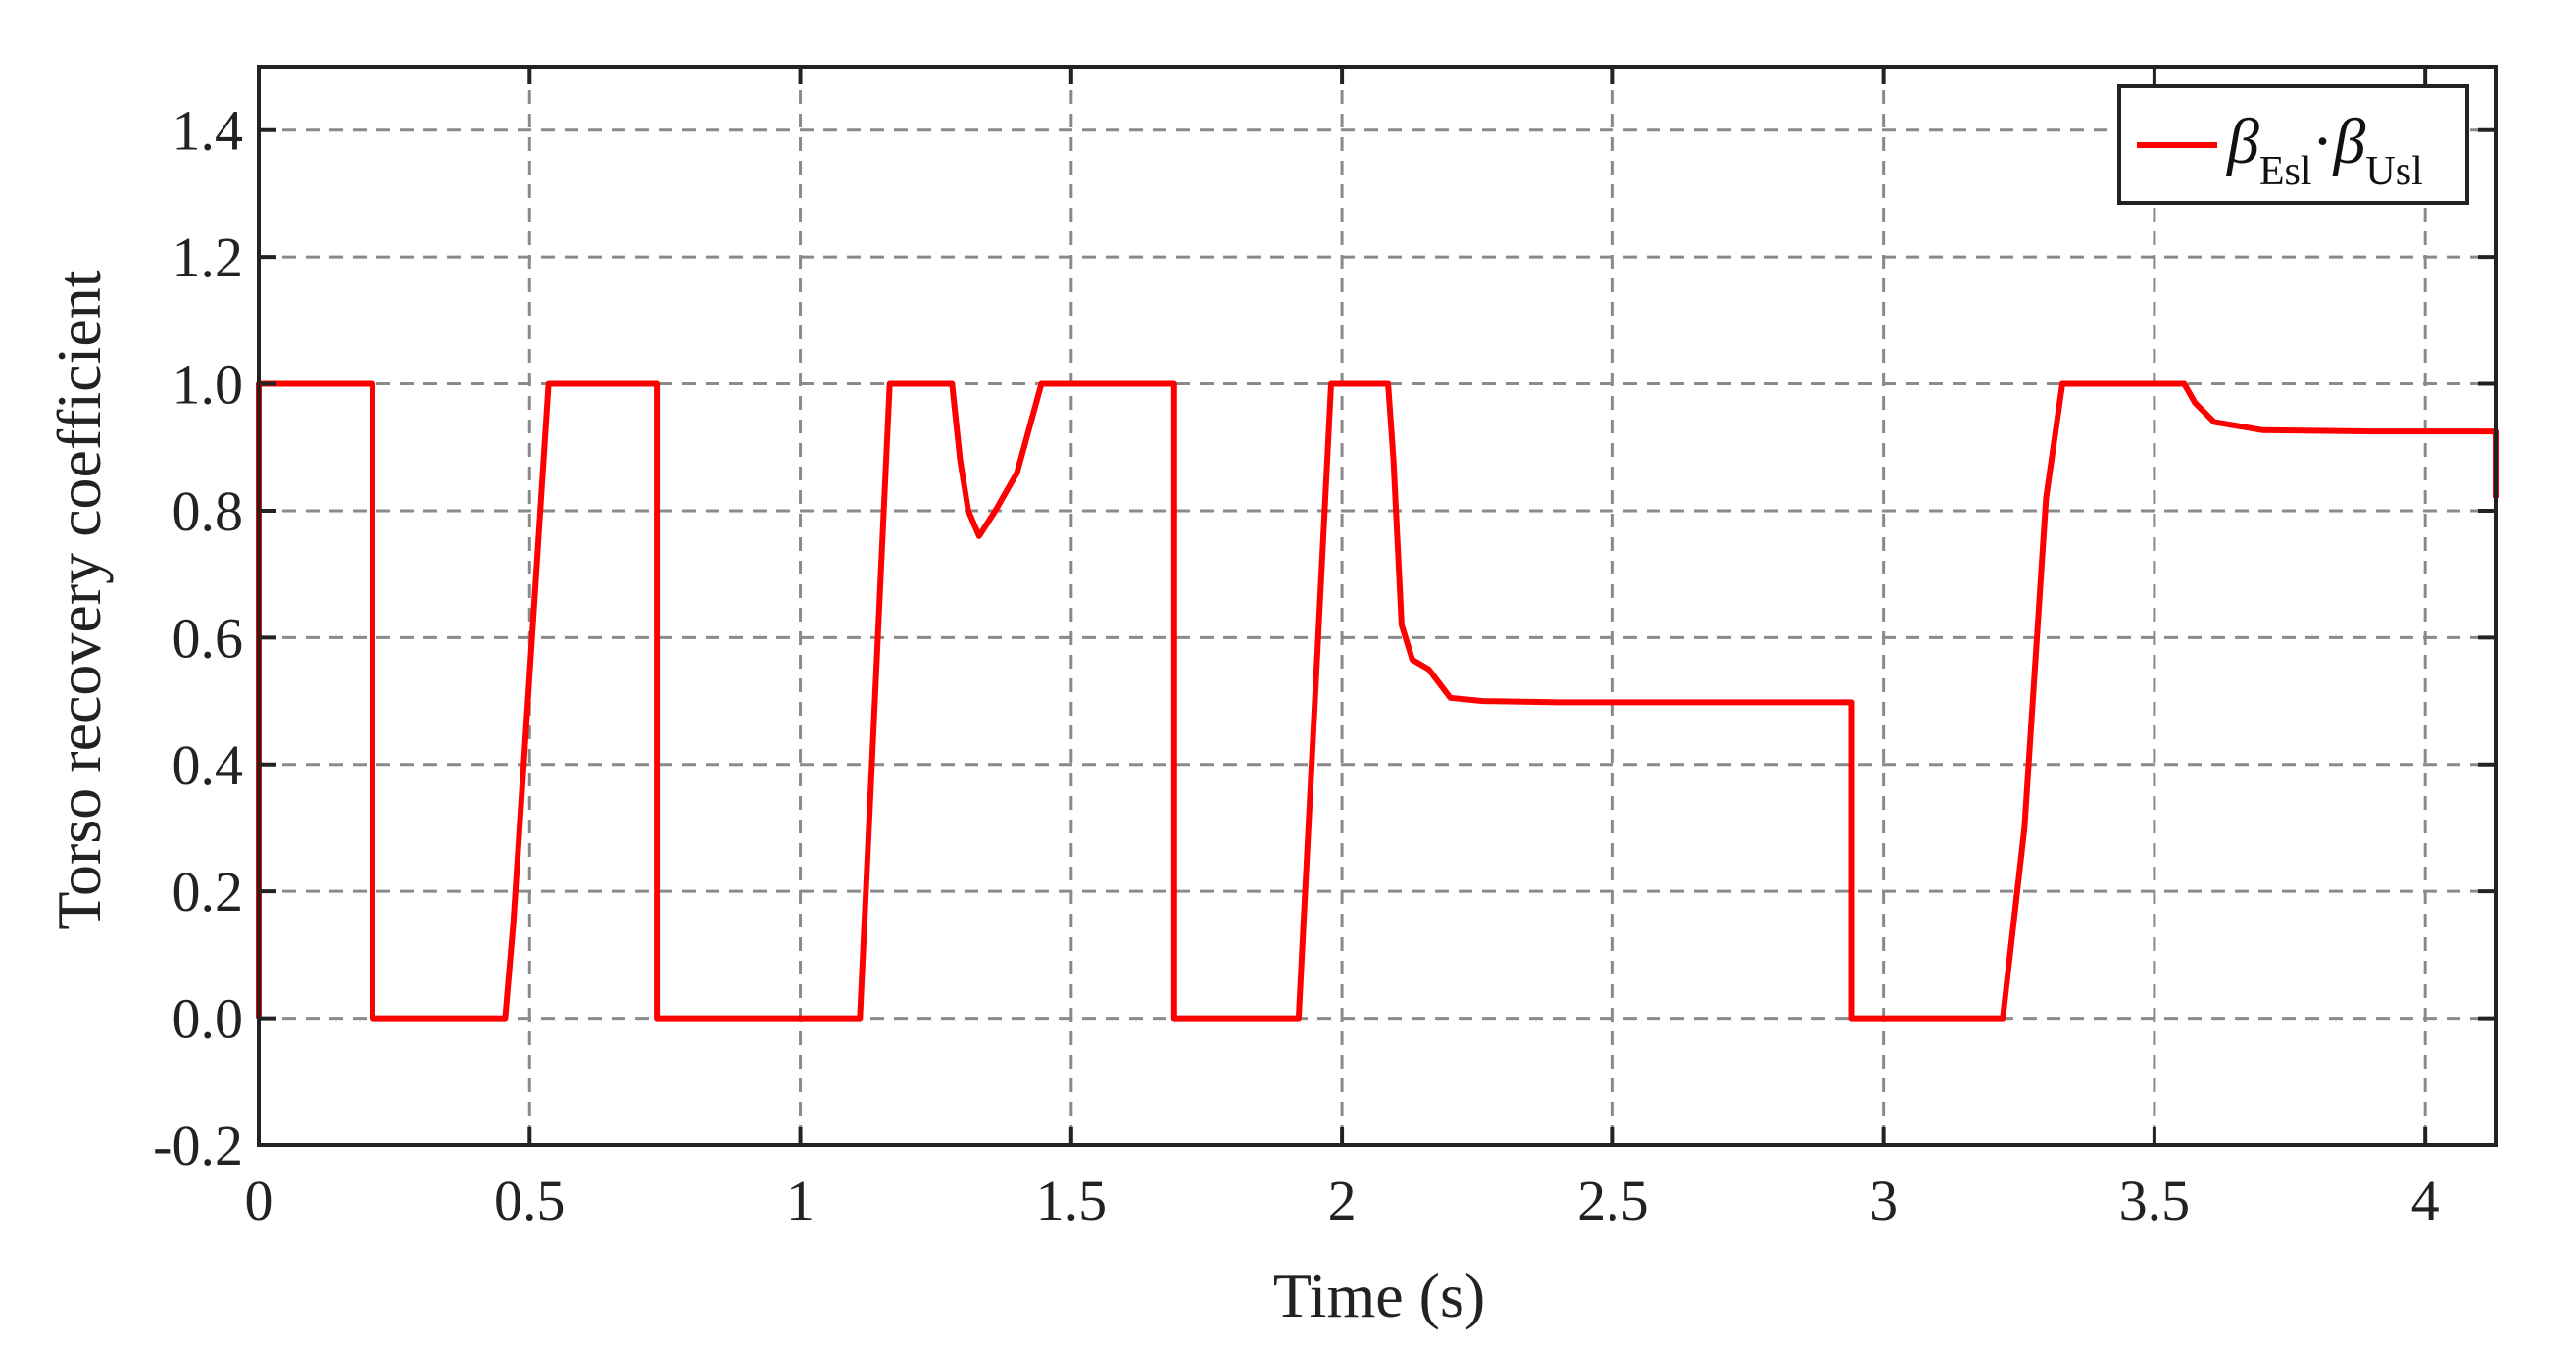 The width and height of the screenshot is (2576, 1347). Describe the element at coordinates (2242, 141) in the screenshot. I see `legend-symbol-beta-1: β` at that location.